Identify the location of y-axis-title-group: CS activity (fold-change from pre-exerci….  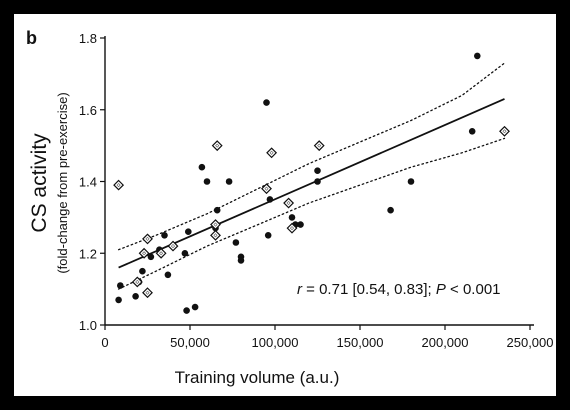
(49, 182).